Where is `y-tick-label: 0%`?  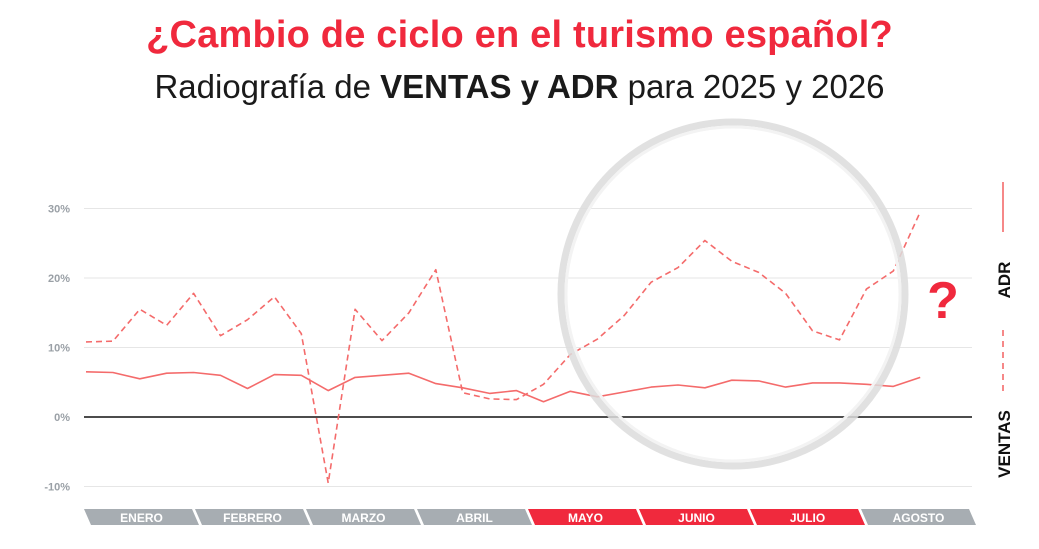
y-tick-label: 0% is located at coordinates (62, 418).